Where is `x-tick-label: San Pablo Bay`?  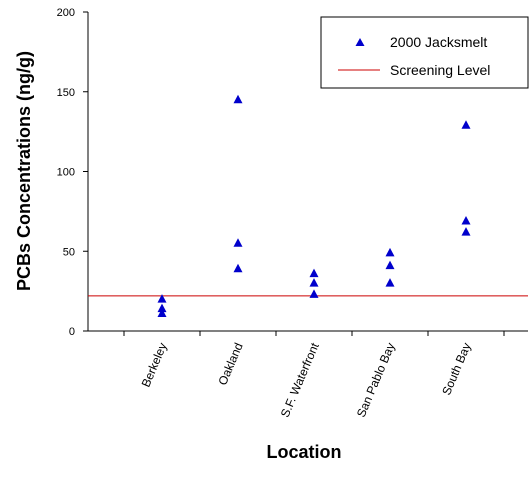 x-tick-label: San Pablo Bay is located at coordinates (376, 380).